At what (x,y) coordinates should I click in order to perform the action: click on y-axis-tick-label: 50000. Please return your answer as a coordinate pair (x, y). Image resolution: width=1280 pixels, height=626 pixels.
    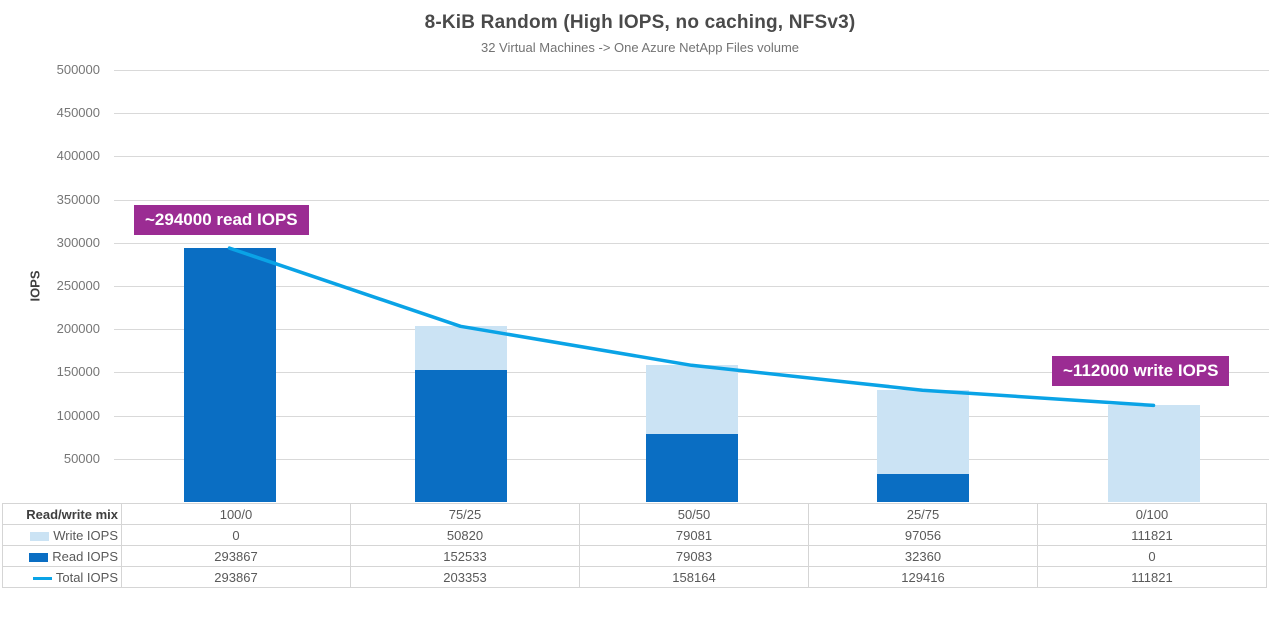
    Looking at the image, I should click on (81, 458).